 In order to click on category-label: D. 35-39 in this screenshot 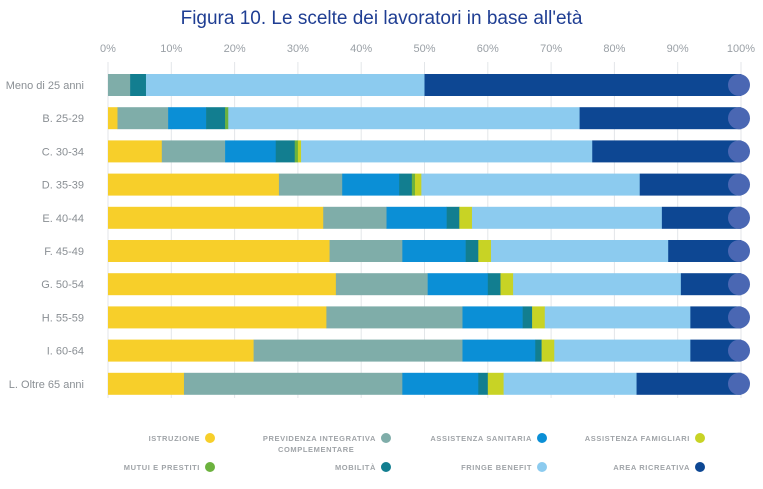, I will do `click(63, 186)`.